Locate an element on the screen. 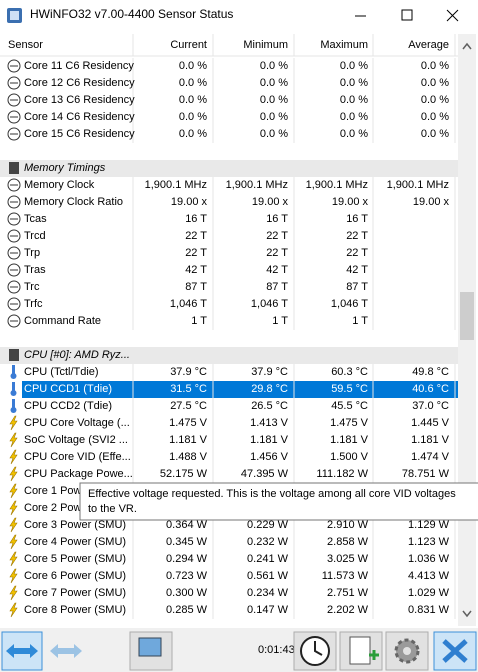 Image resolution: width=478 pixels, height=672 pixels. sensor-row: Trc 87 T 87 T 87 T is located at coordinates (231, 287).